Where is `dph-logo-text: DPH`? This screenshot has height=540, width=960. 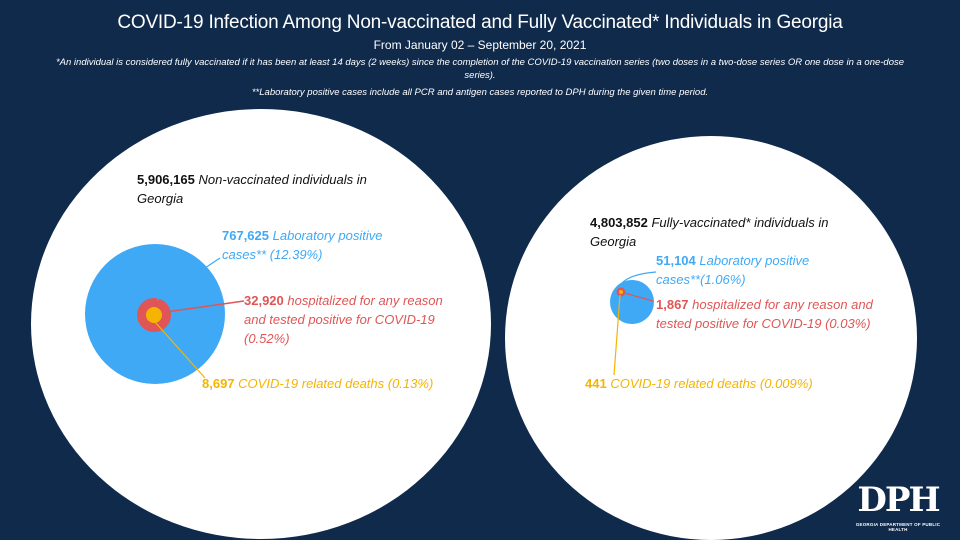
dph-logo-text: DPH is located at coordinates (898, 500).